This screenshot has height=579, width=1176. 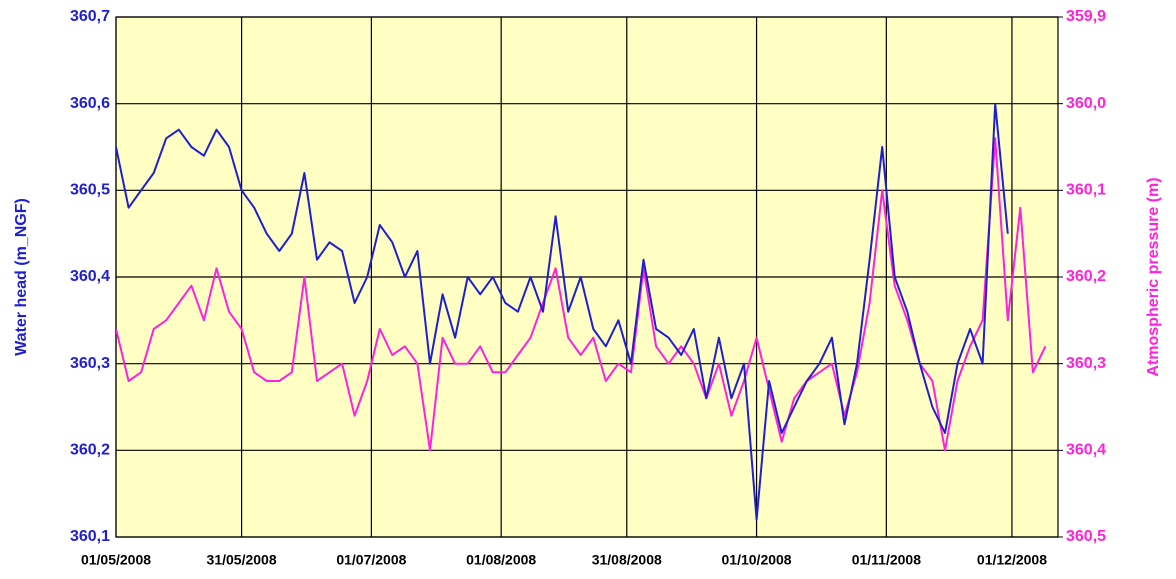 What do you see at coordinates (757, 560) in the screenshot?
I see `x-tick-label: 01/10/2008` at bounding box center [757, 560].